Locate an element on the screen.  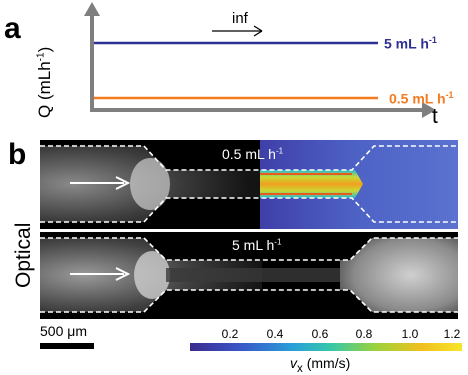
high-flow-label: 5 mL h-1 is located at coordinates (410, 43).